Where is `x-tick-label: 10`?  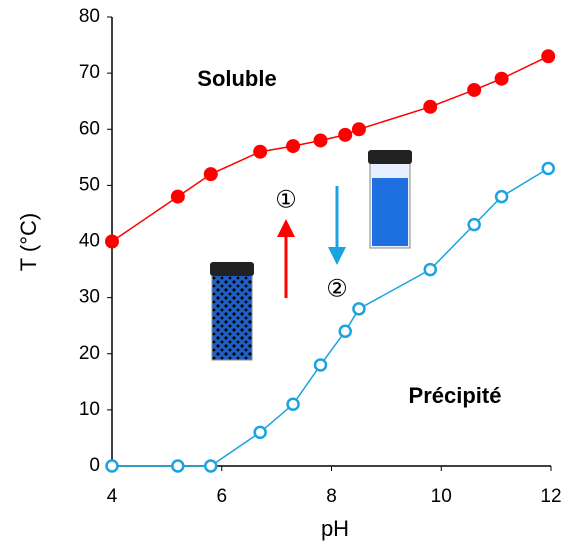
x-tick-label: 10 is located at coordinates (441, 496).